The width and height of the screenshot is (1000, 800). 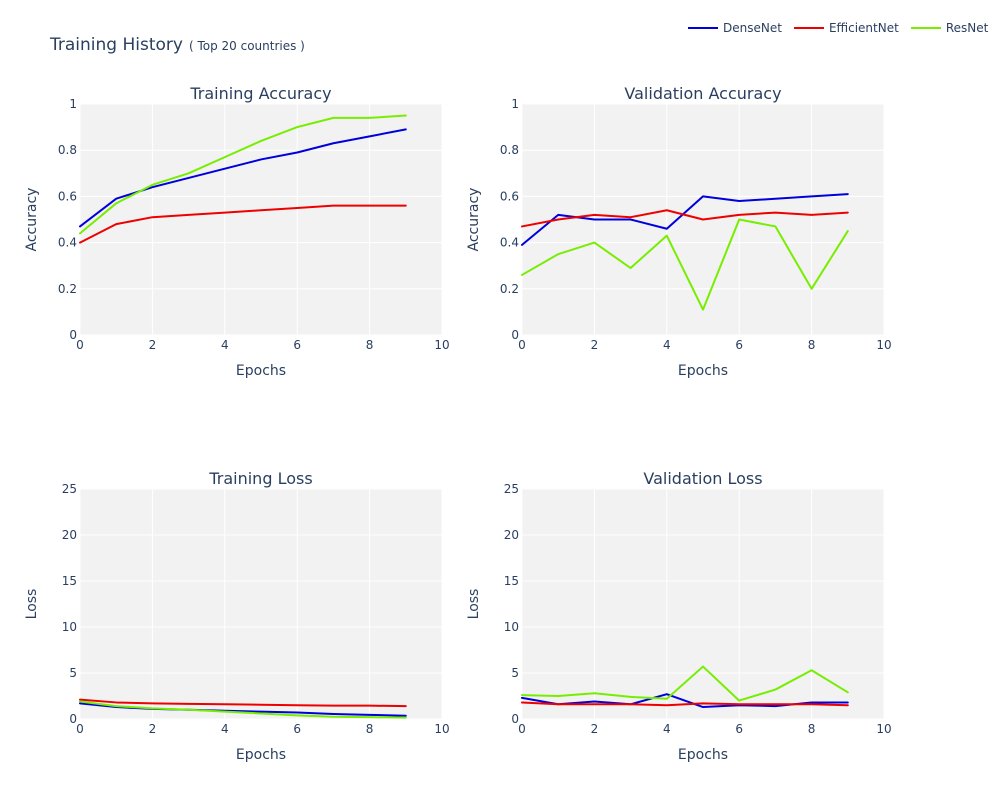 What do you see at coordinates (702, 478) in the screenshot?
I see `validation-loss-title: Validation Loss` at bounding box center [702, 478].